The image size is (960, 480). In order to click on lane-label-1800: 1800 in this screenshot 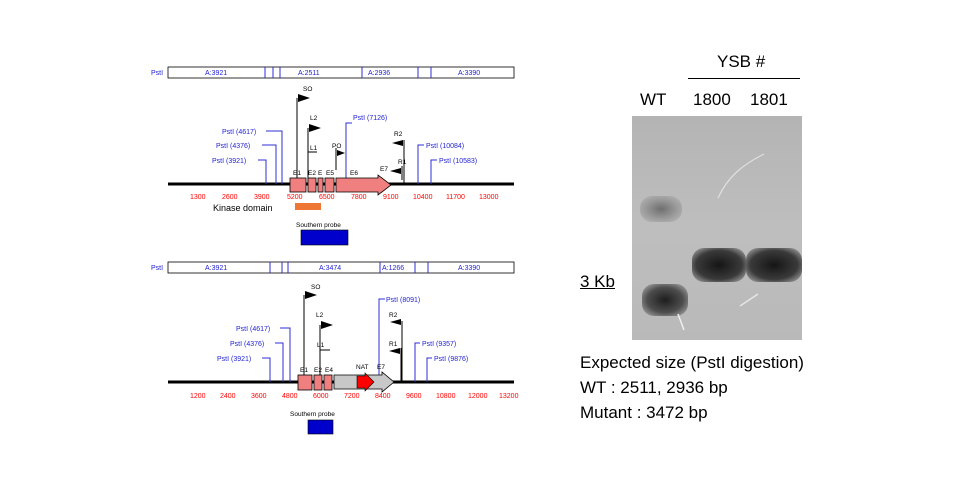, I will do `click(712, 99)`.